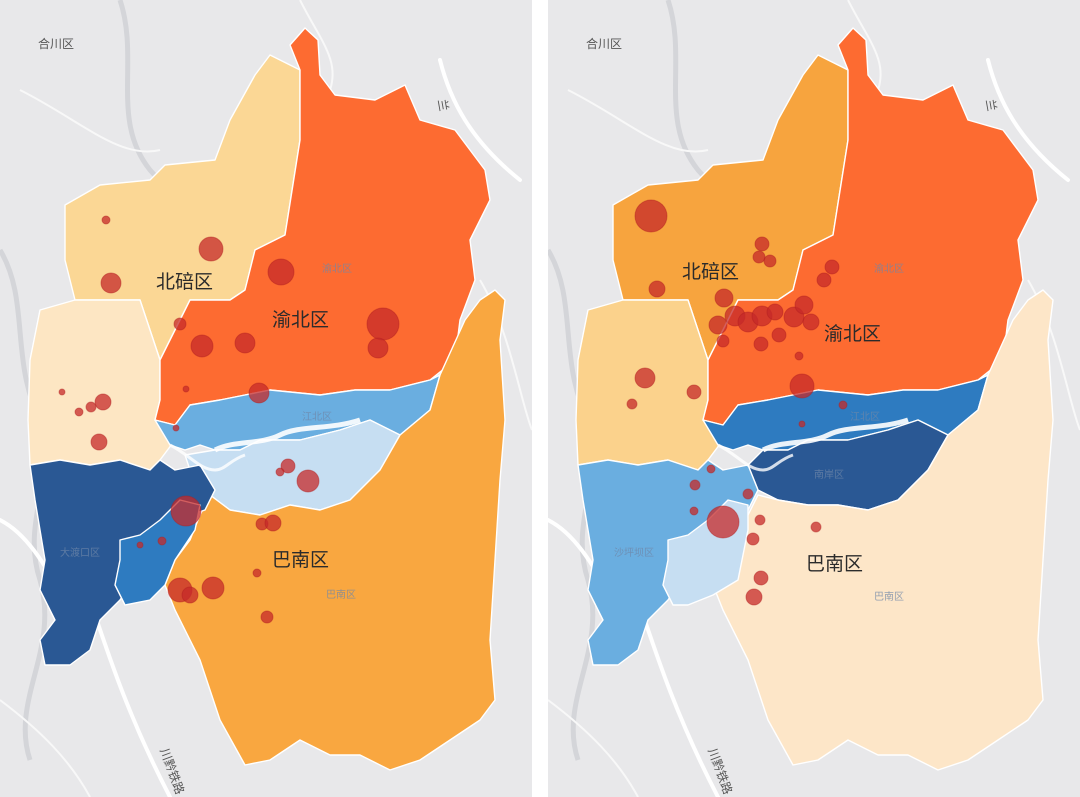 This screenshot has width=1080, height=797. What do you see at coordinates (300, 320) in the screenshot?
I see `region-label-yubei: 渝北区` at bounding box center [300, 320].